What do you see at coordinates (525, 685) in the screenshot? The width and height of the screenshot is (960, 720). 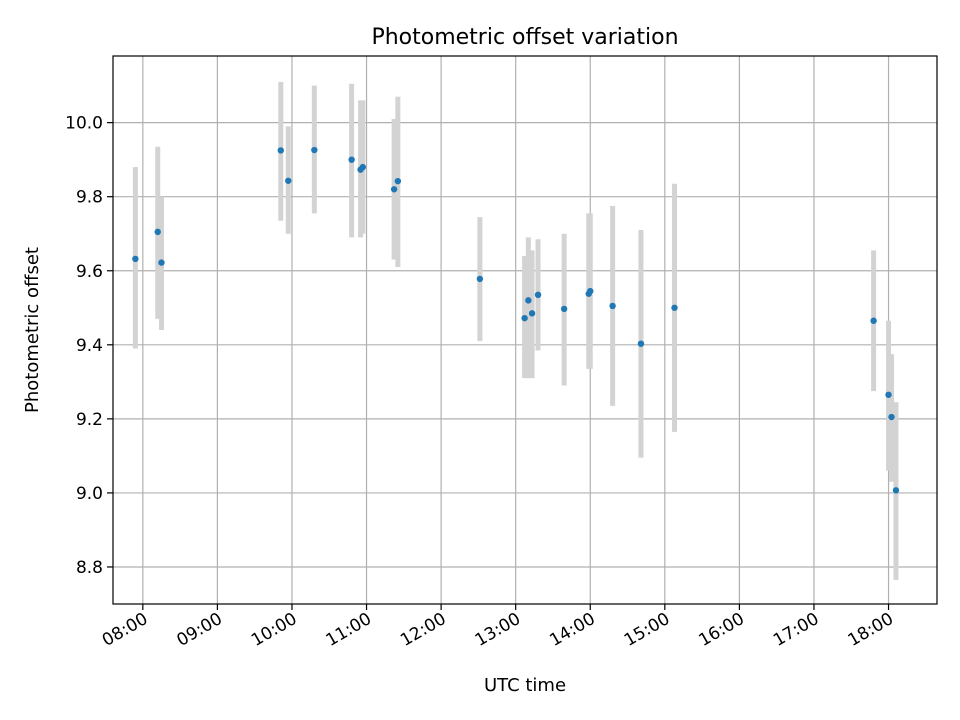 I see `x-axis-label: UTC time` at bounding box center [525, 685].